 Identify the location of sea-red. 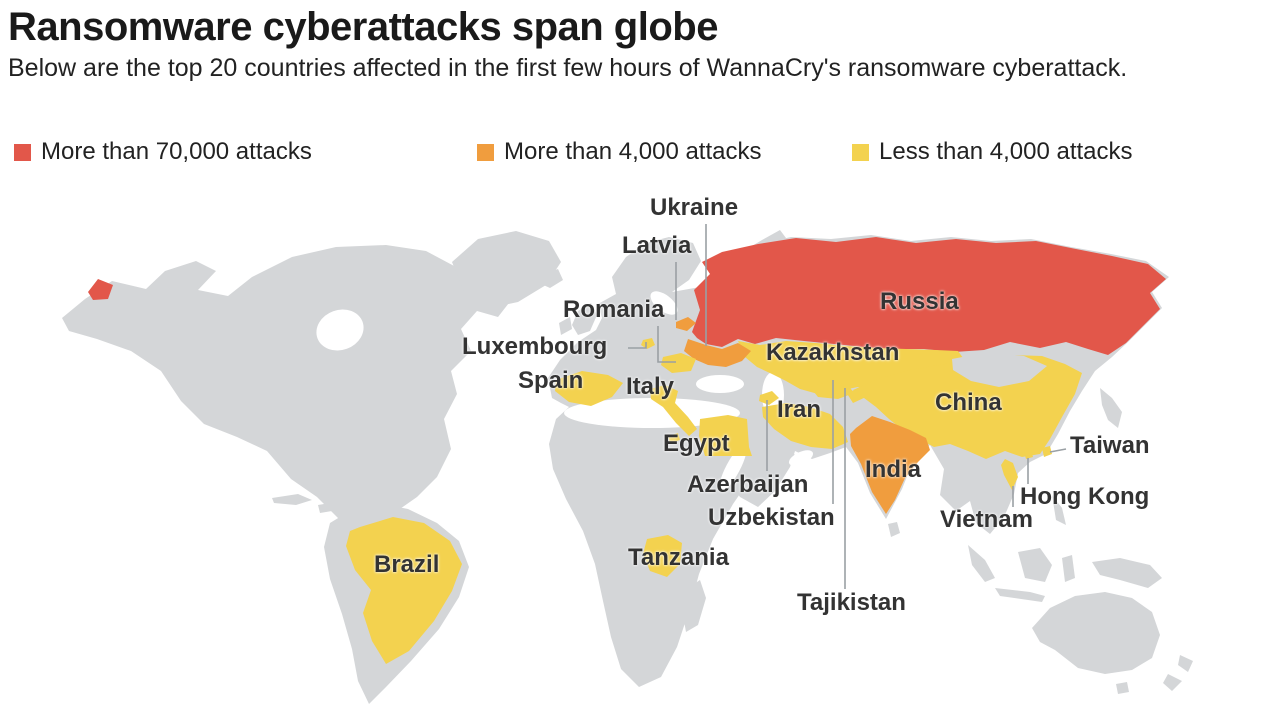
(733, 468).